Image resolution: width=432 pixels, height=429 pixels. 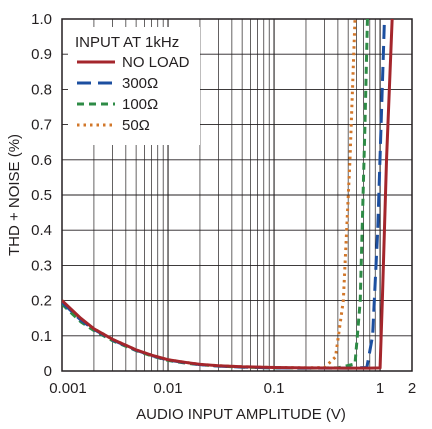 What do you see at coordinates (68, 388) in the screenshot?
I see `x-tick-label: 0.001` at bounding box center [68, 388].